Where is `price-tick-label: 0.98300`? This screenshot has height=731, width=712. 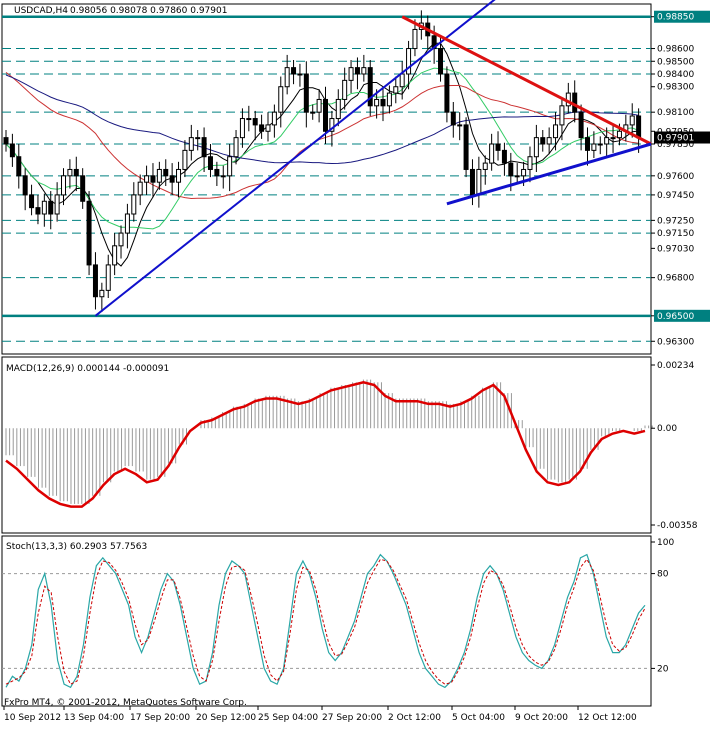
price-tick-label: 0.98300 is located at coordinates (675, 88).